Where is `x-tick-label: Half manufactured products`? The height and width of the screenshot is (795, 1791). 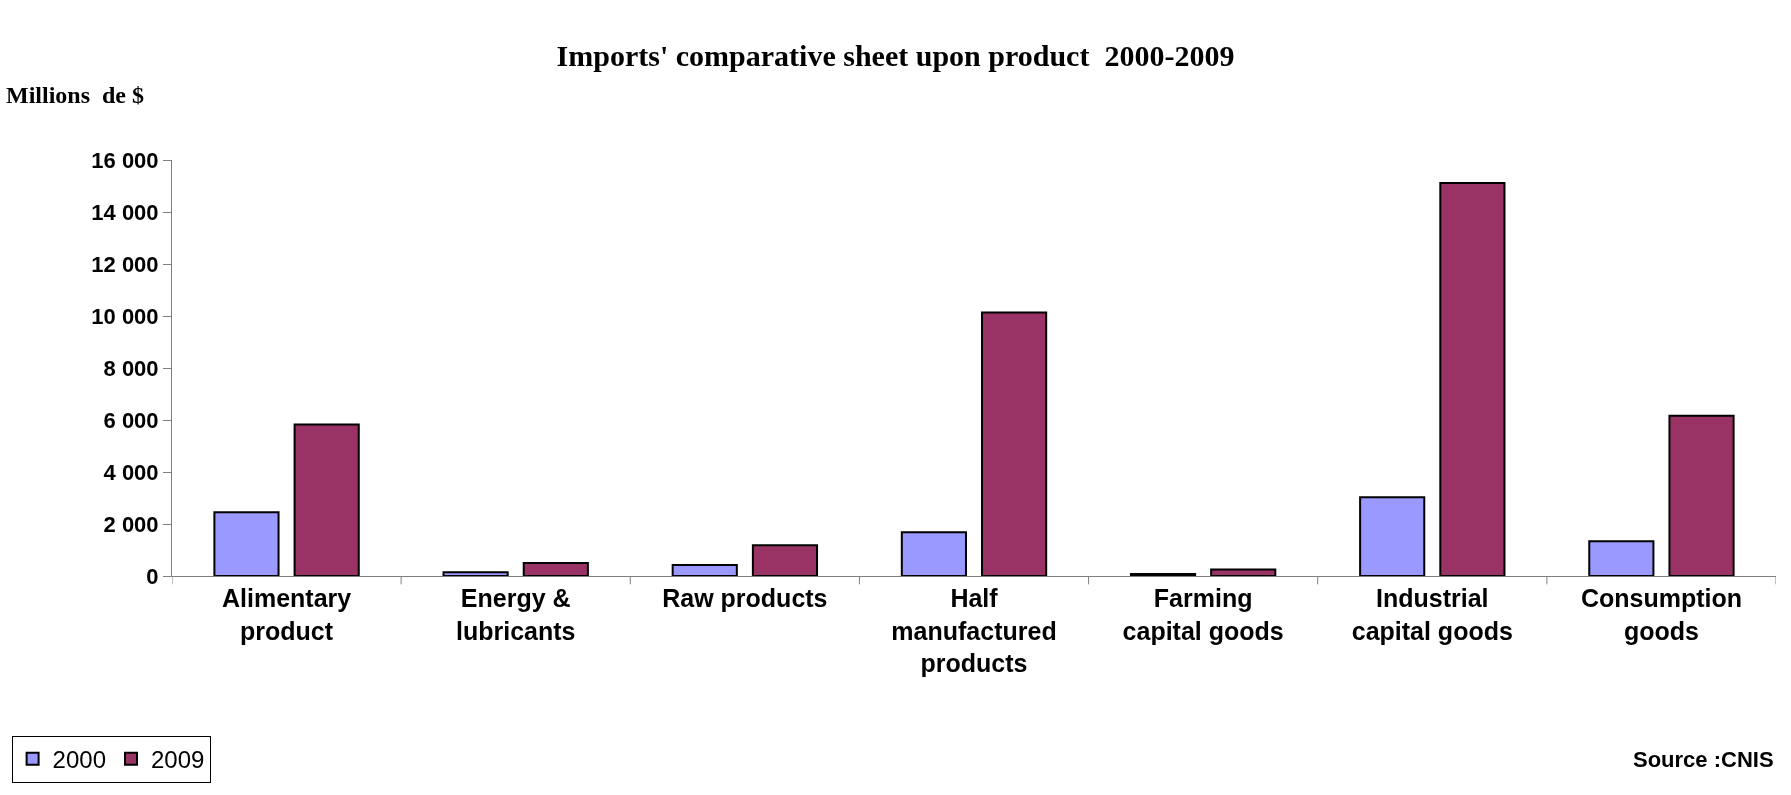
x-tick-label: Half manufactured products is located at coordinates (974, 630).